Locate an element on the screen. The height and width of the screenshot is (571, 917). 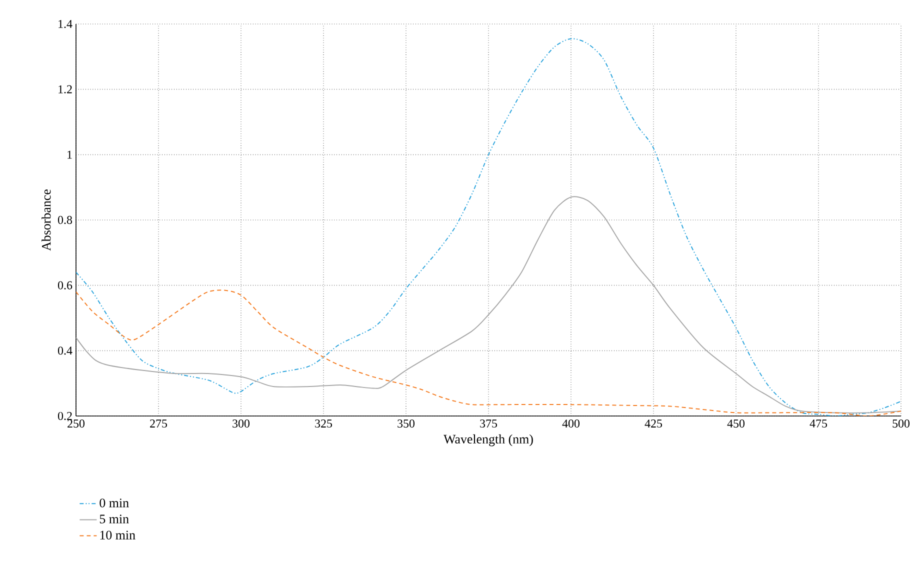
x-tick-label: 375 is located at coordinates (489, 424).